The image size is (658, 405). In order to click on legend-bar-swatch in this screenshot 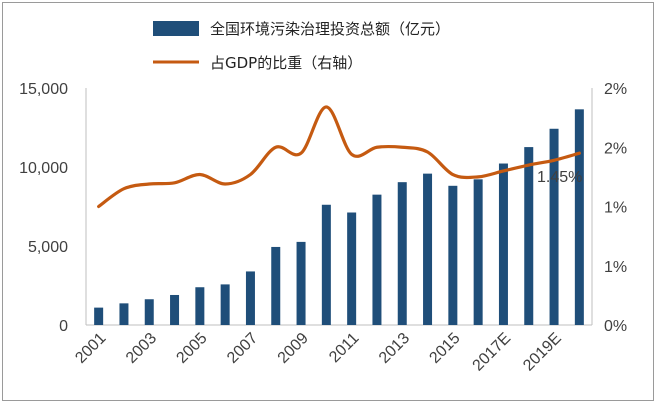, I will do `click(176, 28)`.